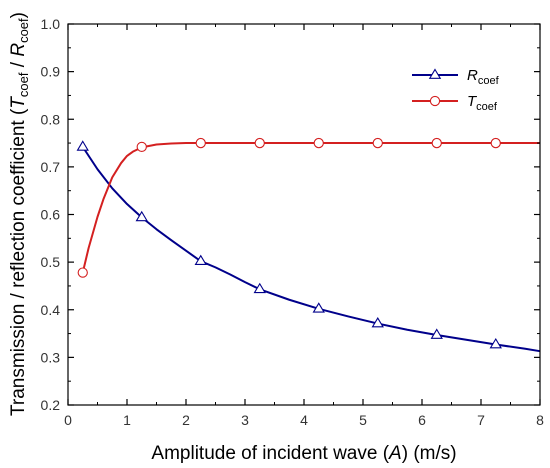 The image size is (550, 468). What do you see at coordinates (127, 420) in the screenshot?
I see `x-tick-label: 1` at bounding box center [127, 420].